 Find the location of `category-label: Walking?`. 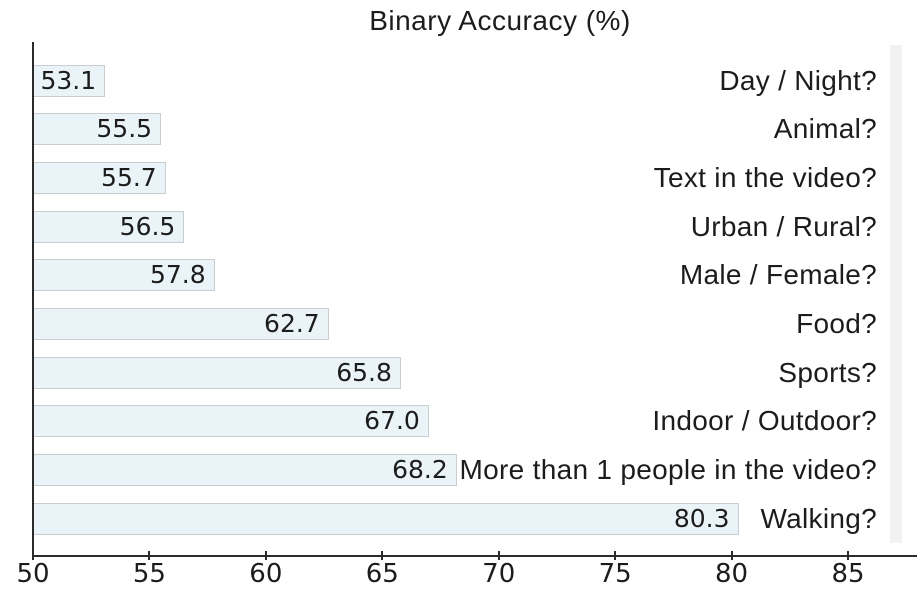

category-label: Walking? is located at coordinates (818, 518).